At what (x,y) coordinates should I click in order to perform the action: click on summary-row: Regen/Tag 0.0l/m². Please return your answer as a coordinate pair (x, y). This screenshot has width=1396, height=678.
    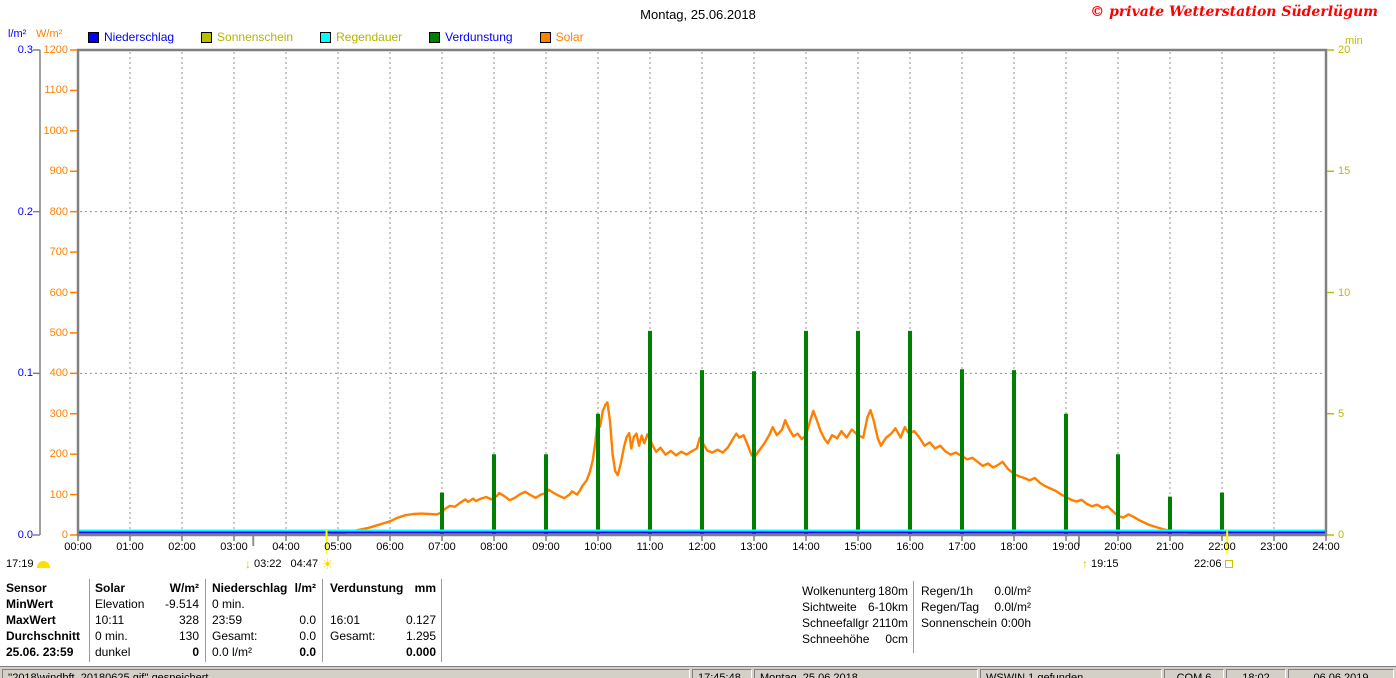
    Looking at the image, I should click on (976, 607).